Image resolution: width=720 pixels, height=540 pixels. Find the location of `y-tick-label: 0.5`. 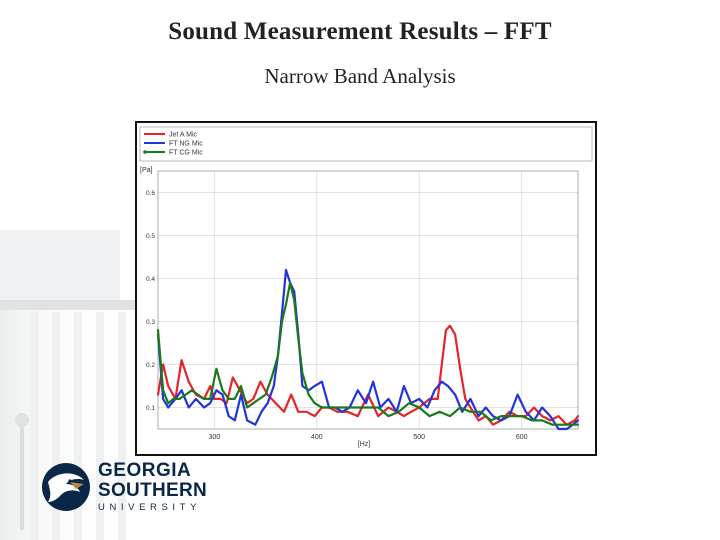

y-tick-label: 0.5 is located at coordinates (150, 236).